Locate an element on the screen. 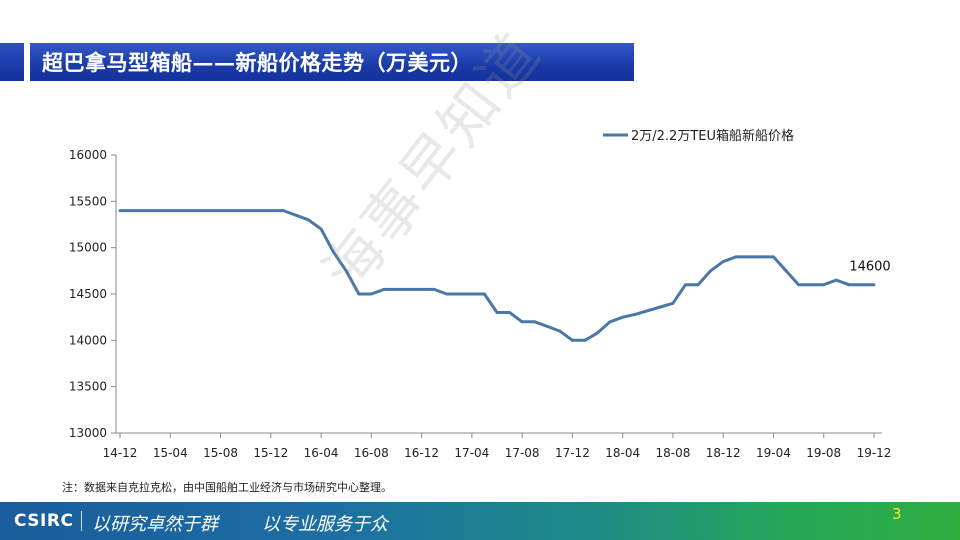 The image size is (960, 540). footer-logo: CSIRC is located at coordinates (44, 521).